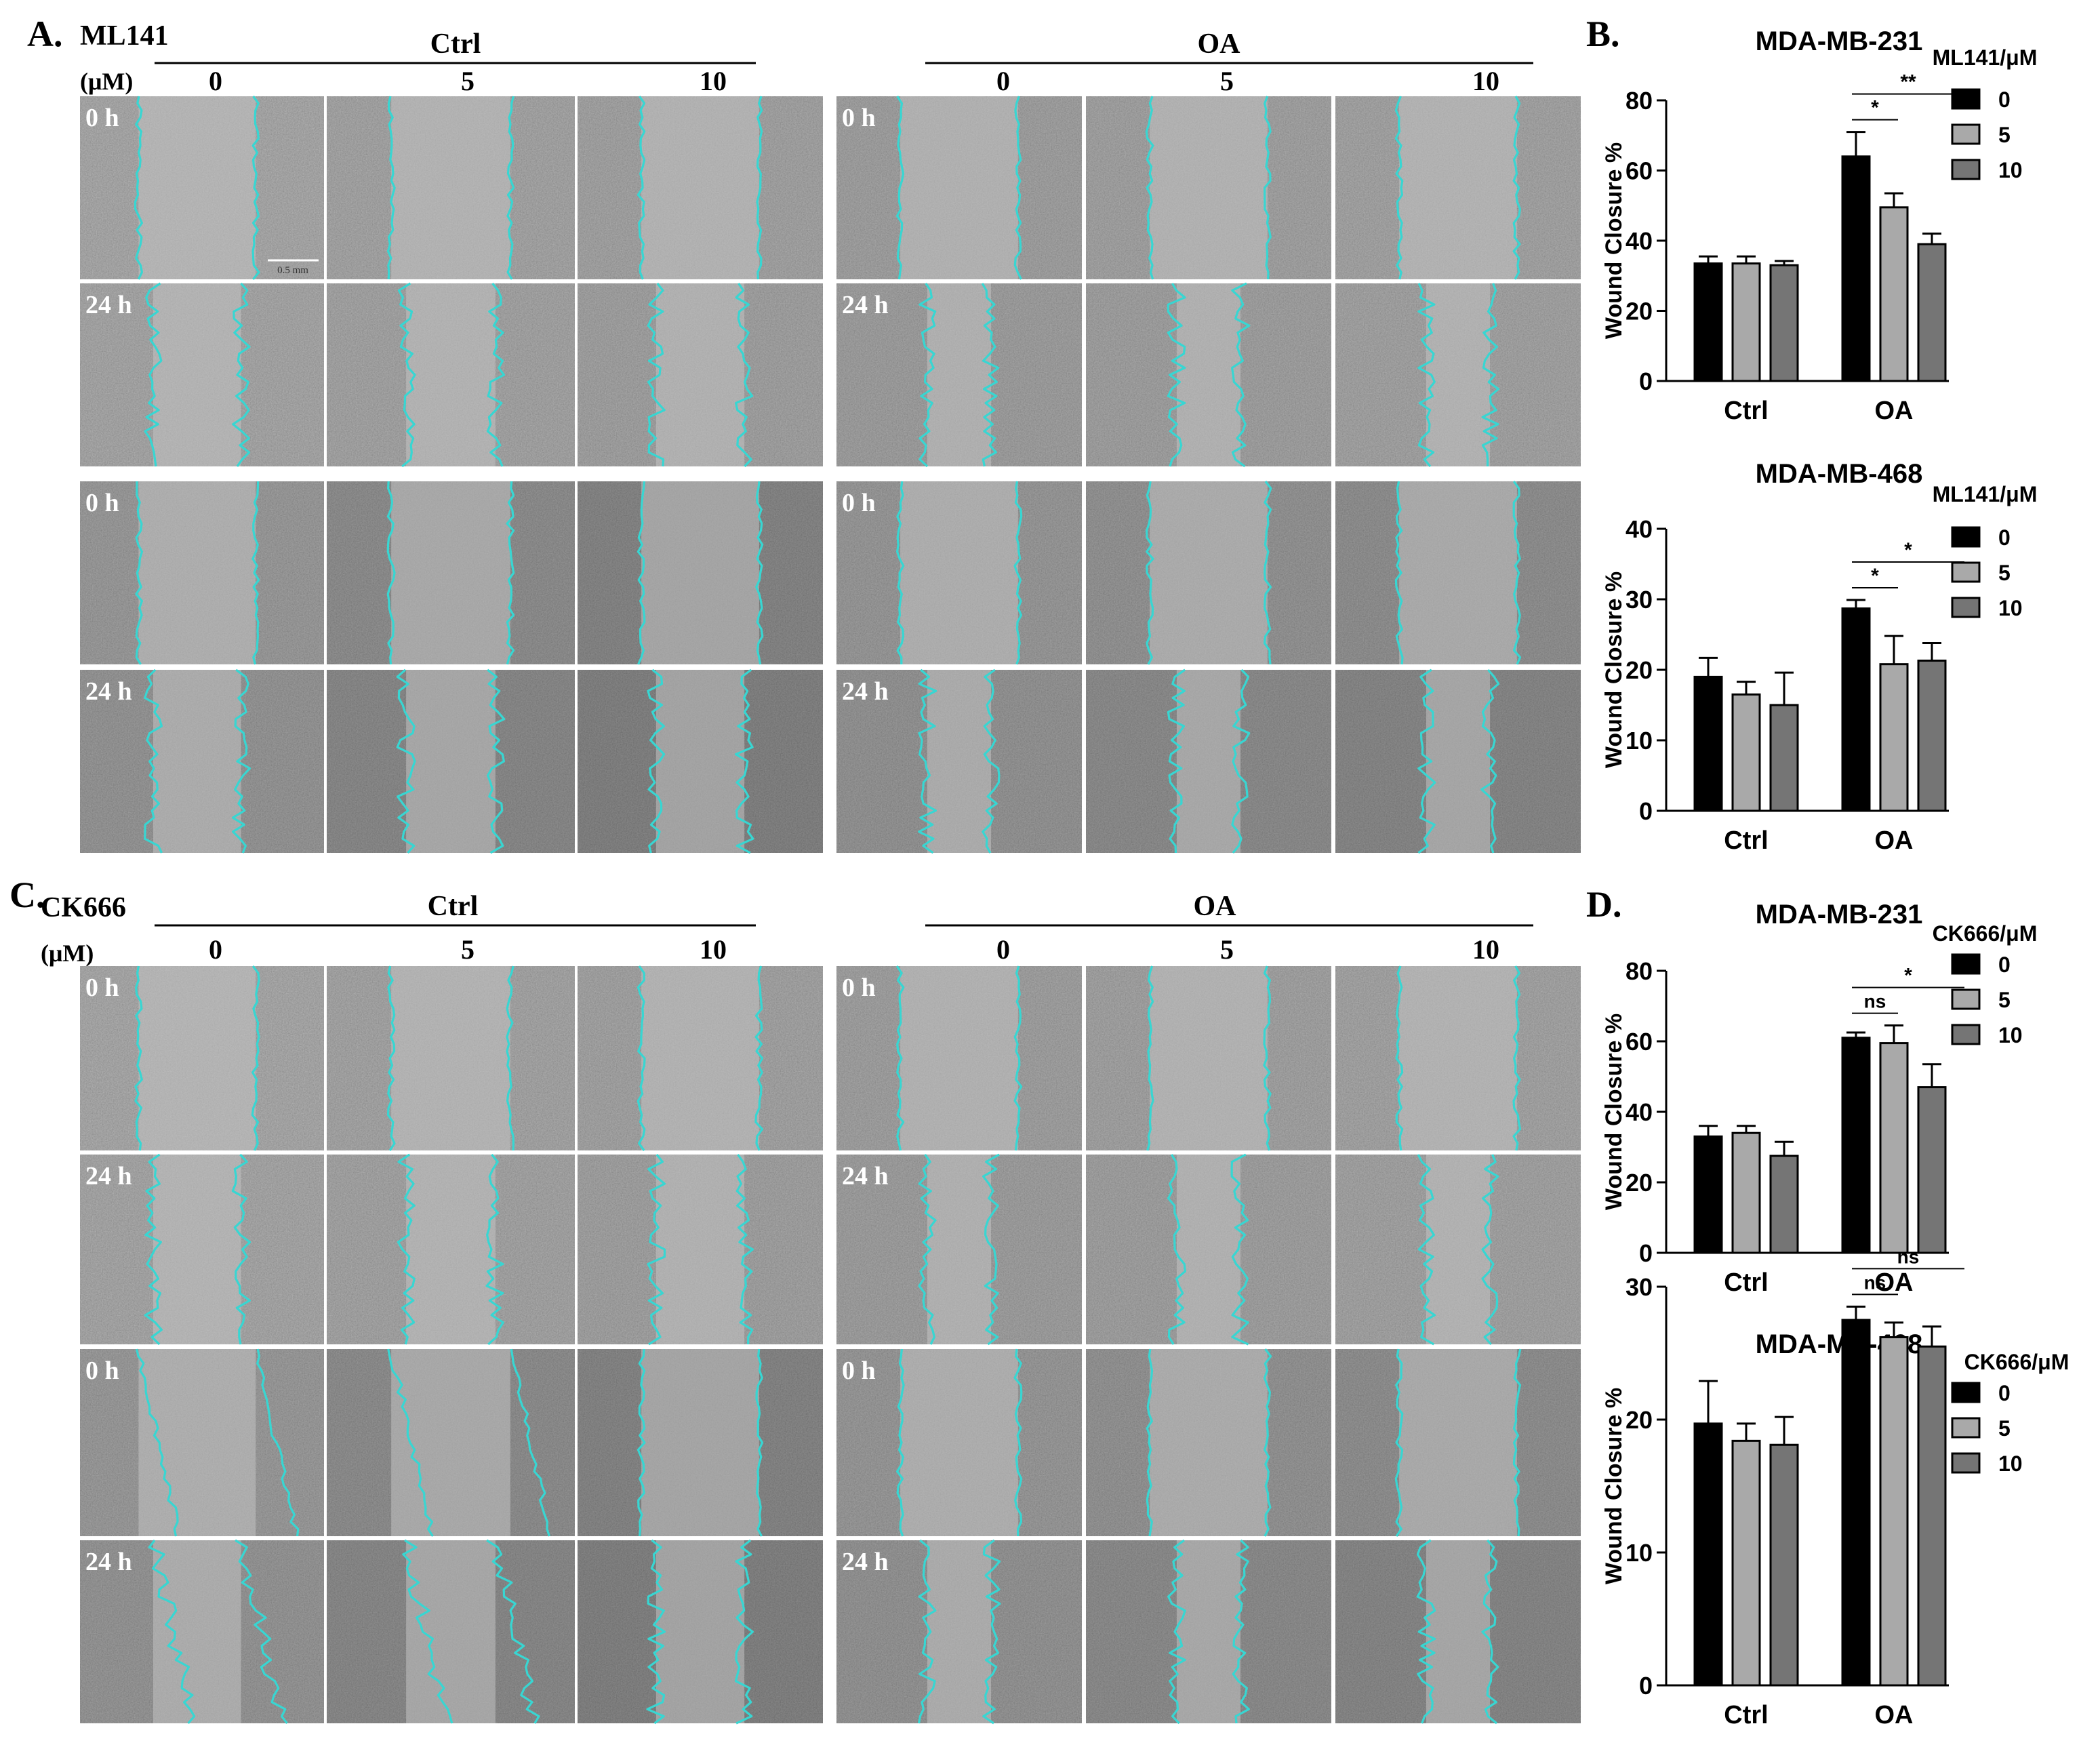 This screenshot has height=1745, width=2100. What do you see at coordinates (455, 44) in the screenshot?
I see `panel-a-group-ctrl: Ctrl` at bounding box center [455, 44].